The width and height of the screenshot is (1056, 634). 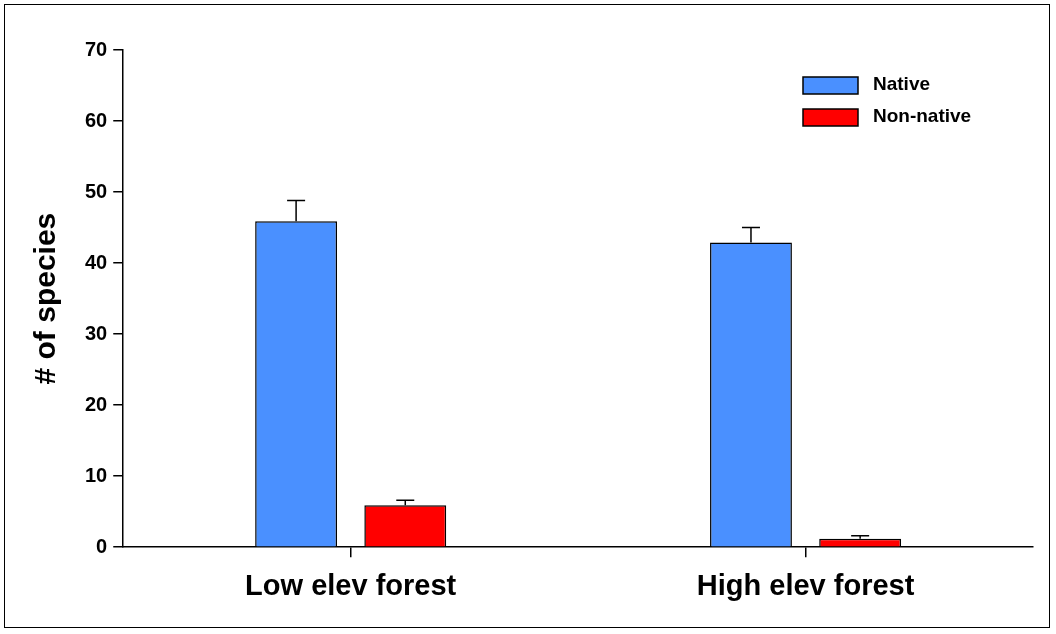 What do you see at coordinates (96, 332) in the screenshot?
I see `y-tick-label: 30` at bounding box center [96, 332].